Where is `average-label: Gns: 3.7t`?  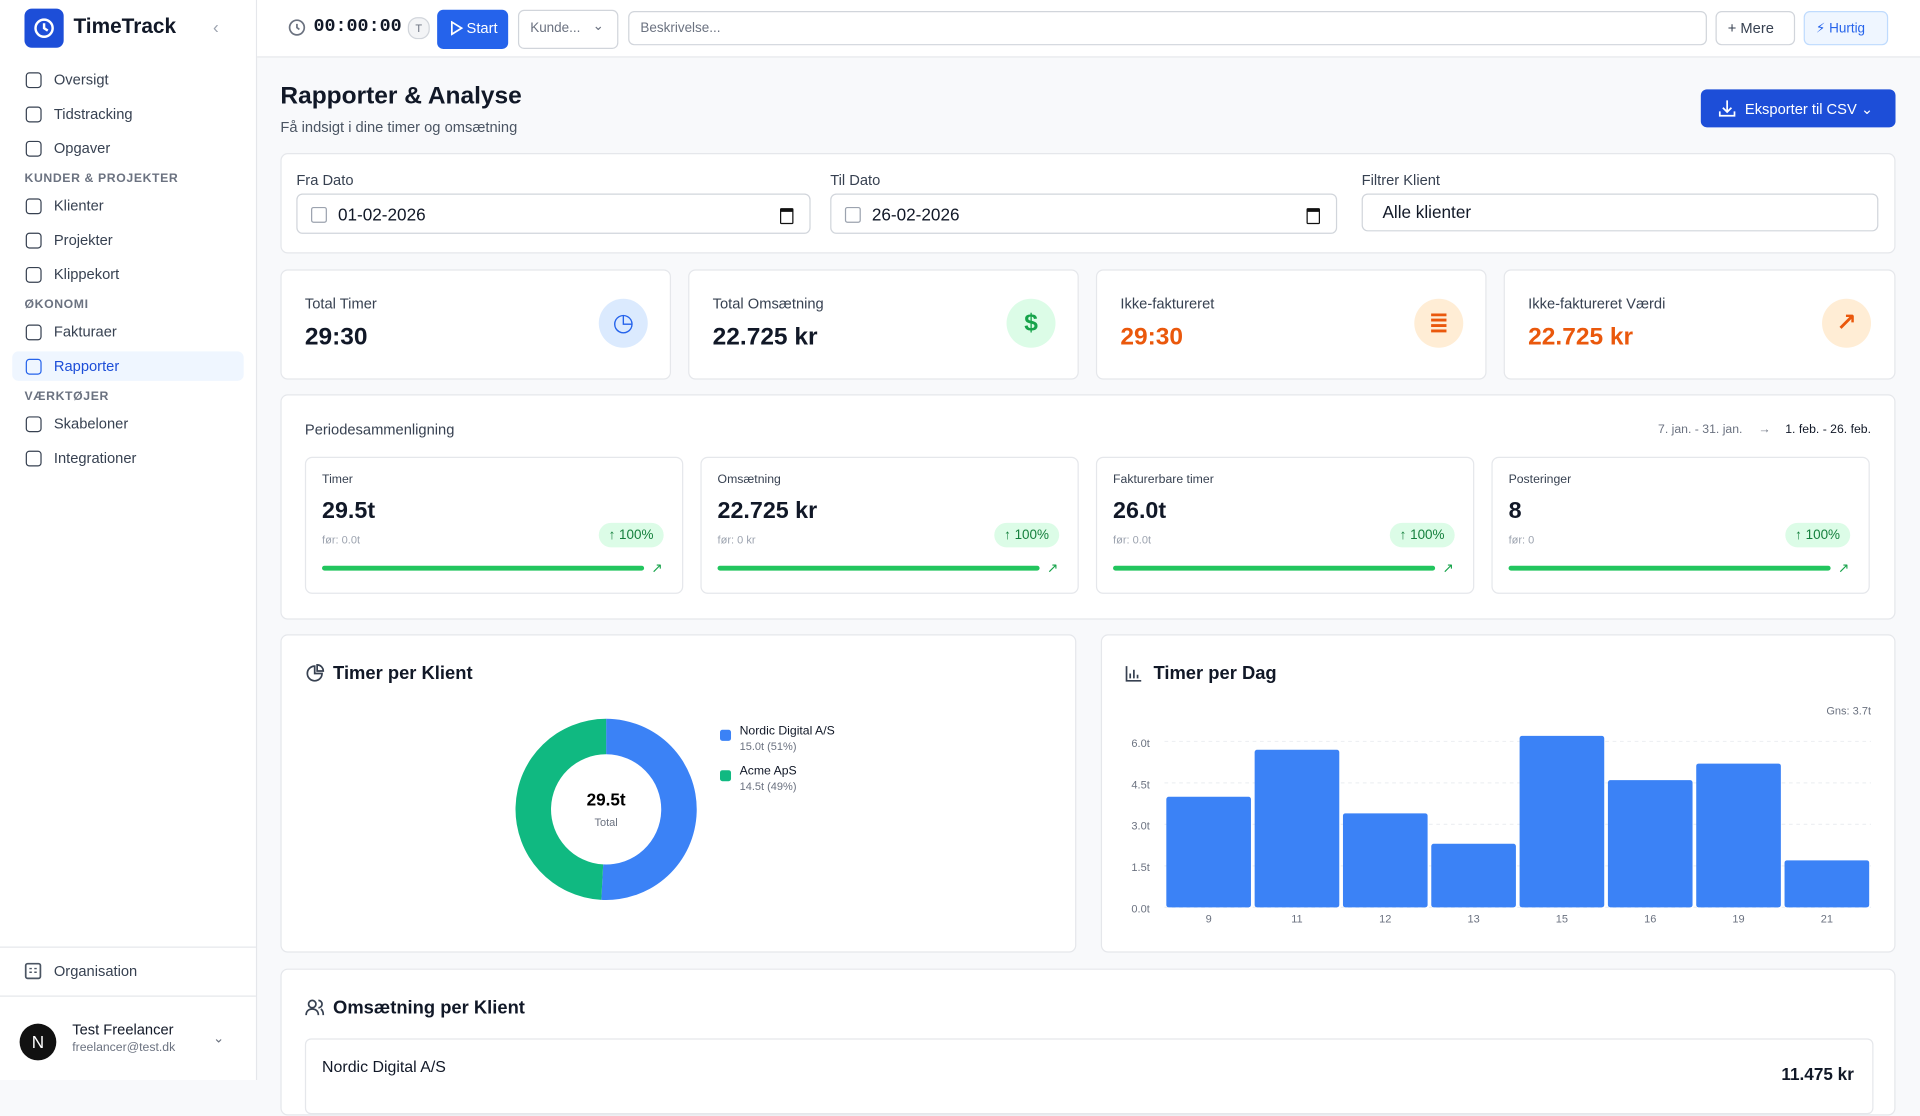
average-label: Gns: 3.7t is located at coordinates (1848, 711).